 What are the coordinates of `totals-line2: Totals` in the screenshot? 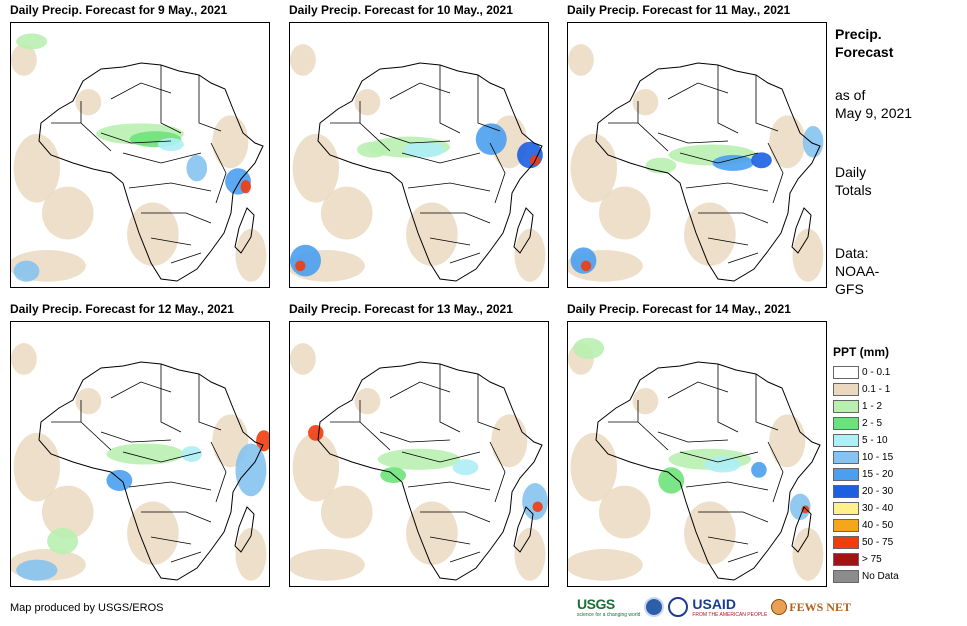 It's located at (853, 190).